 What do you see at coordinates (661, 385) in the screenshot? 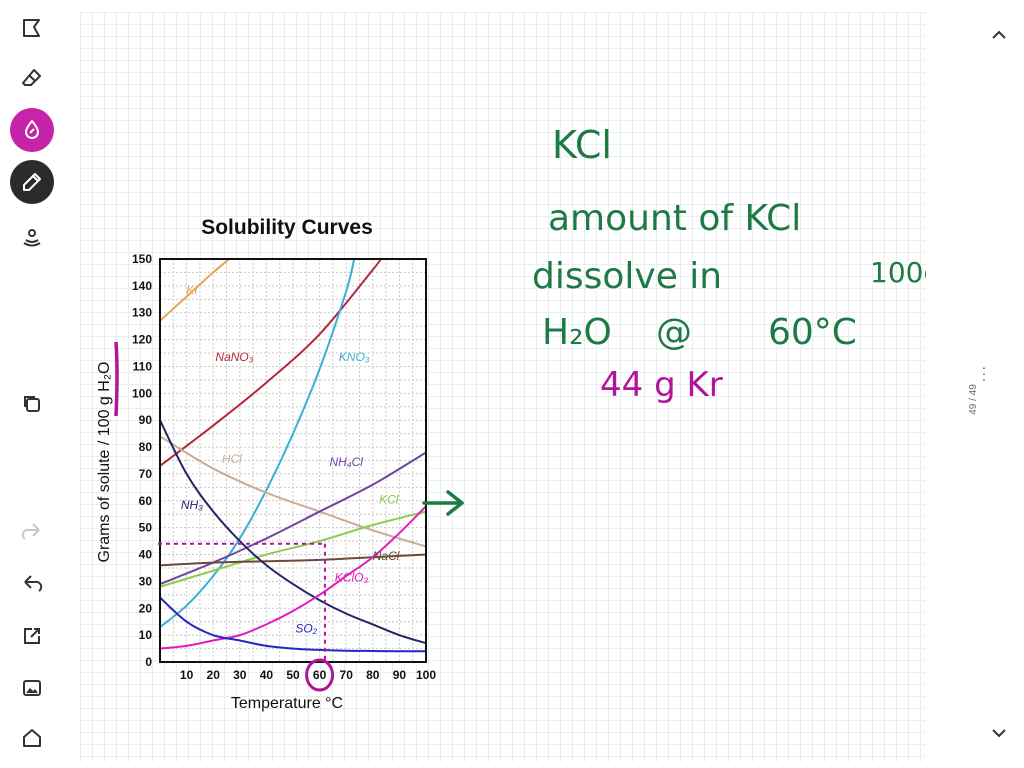
I see `note-line-5: 44 g Kr` at bounding box center [661, 385].